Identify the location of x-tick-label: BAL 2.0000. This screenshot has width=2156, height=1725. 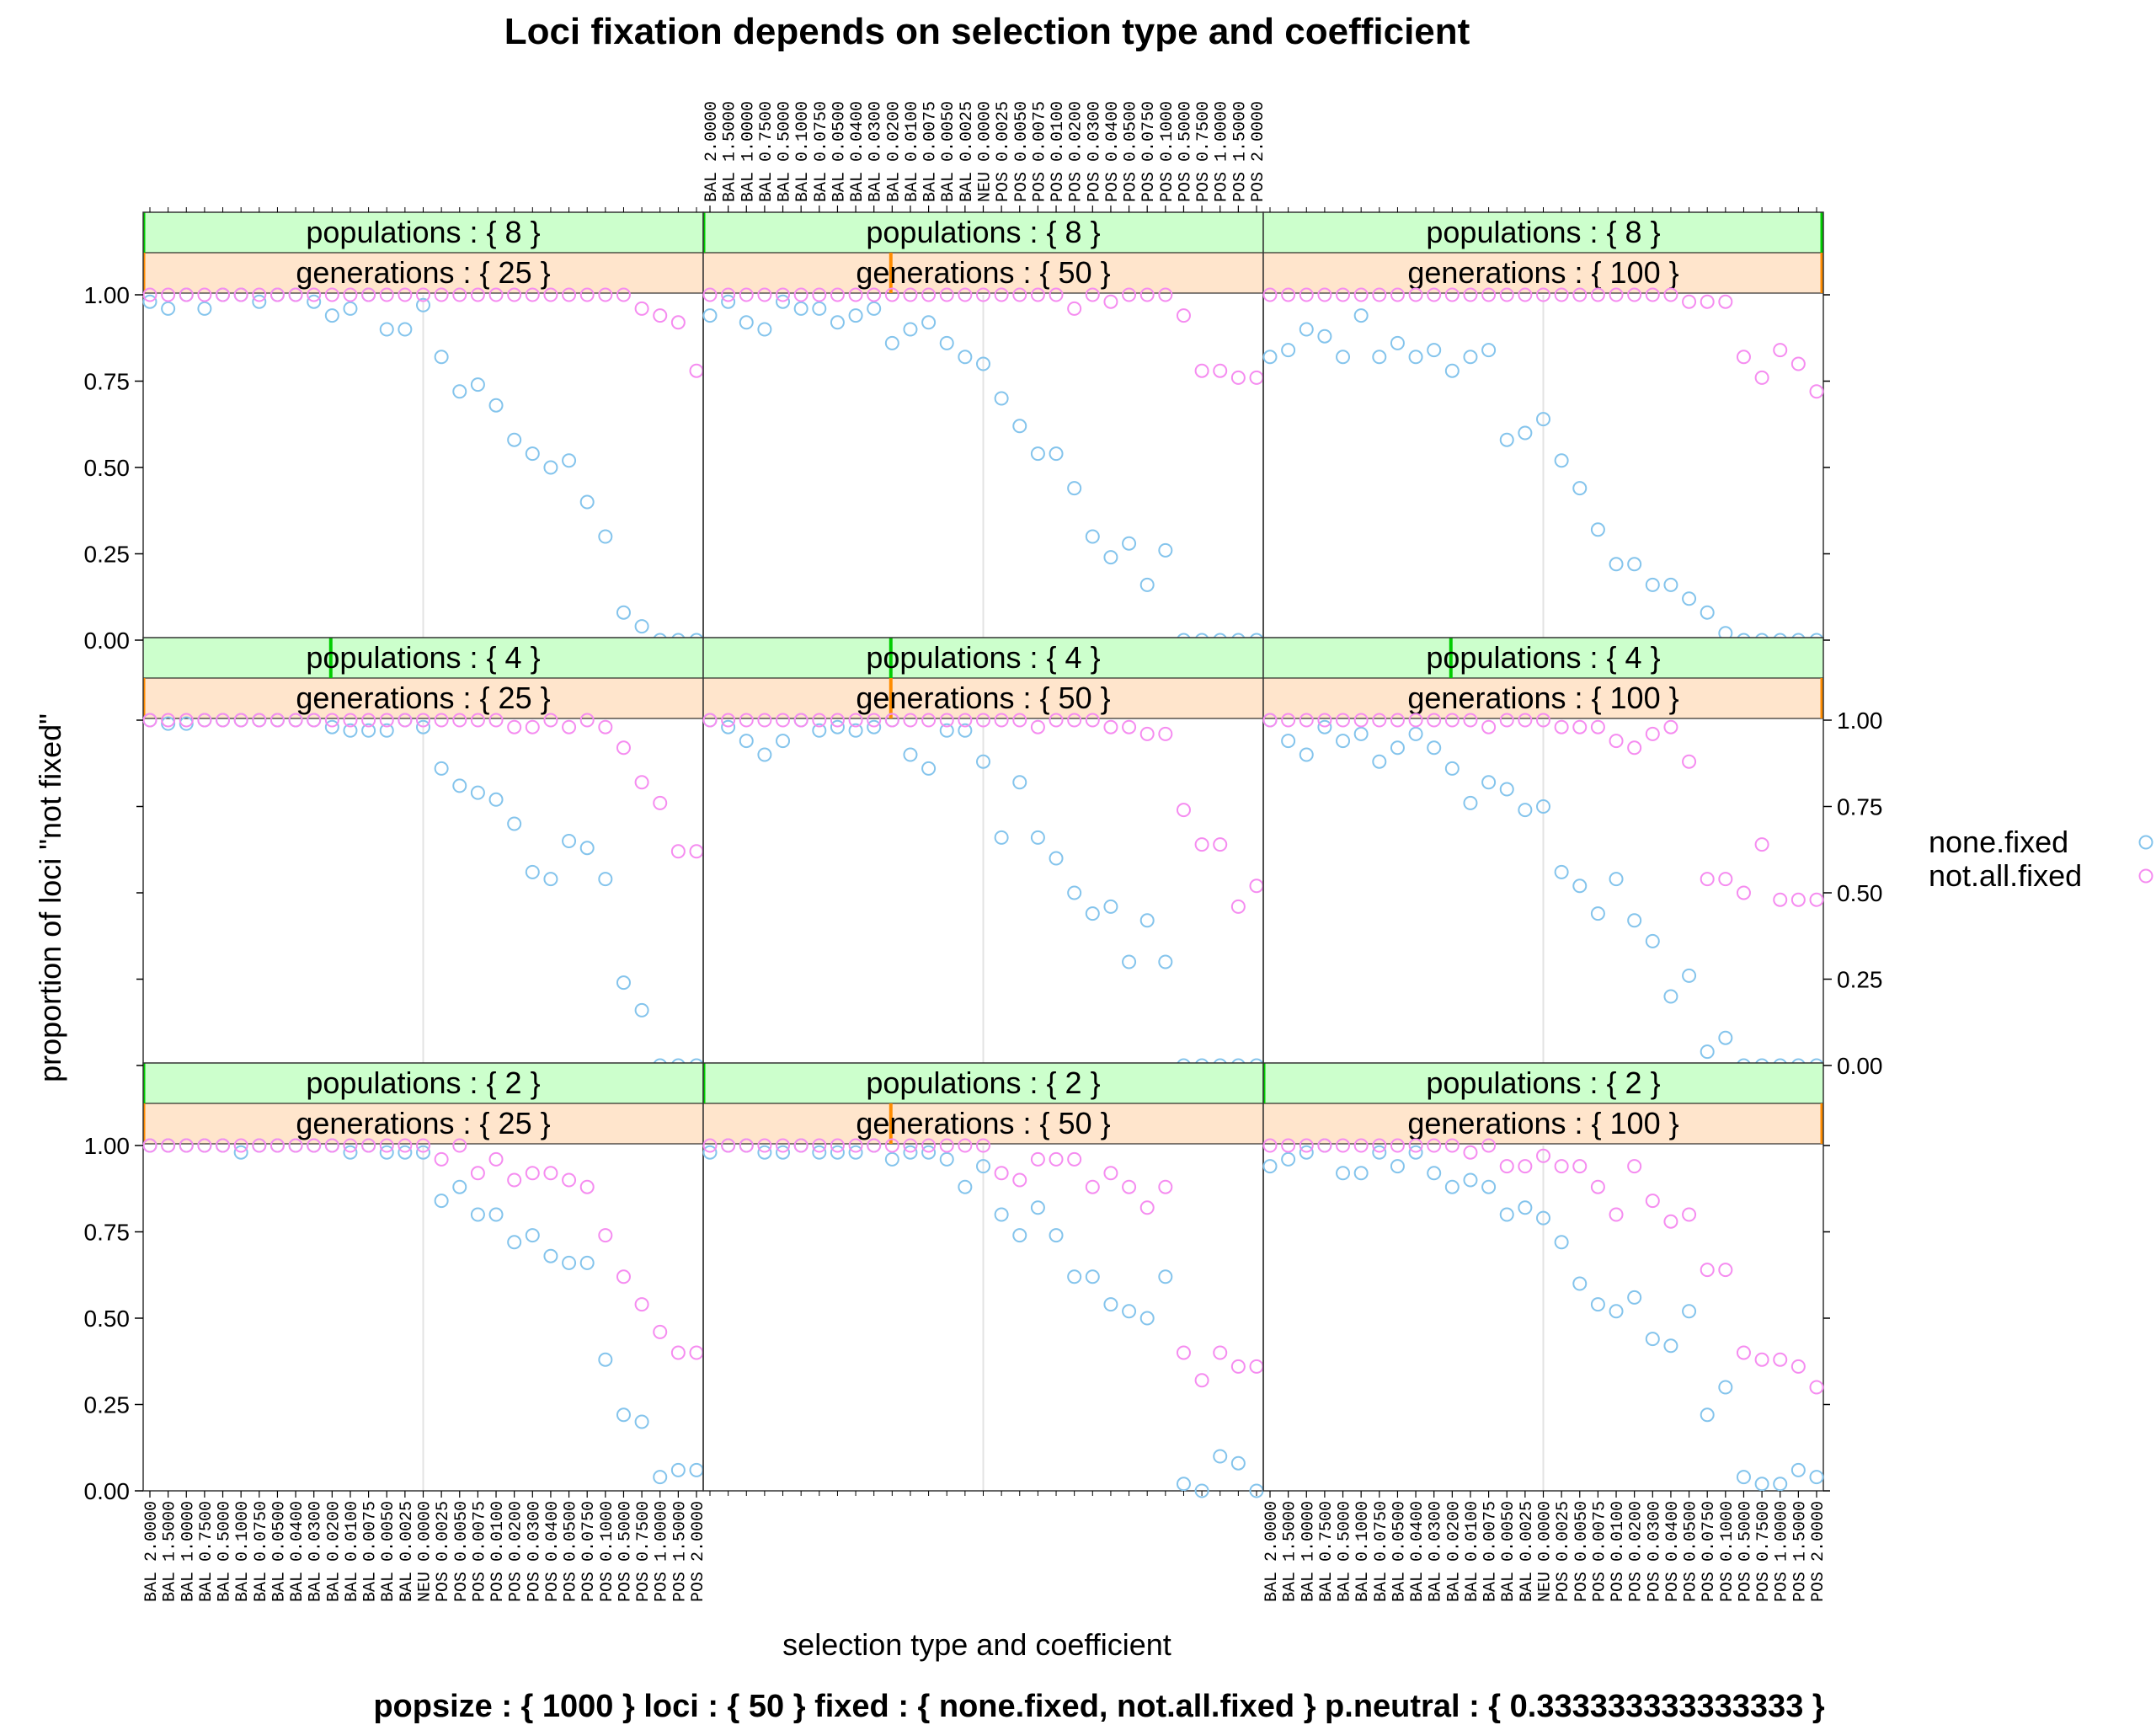
(152, 1551).